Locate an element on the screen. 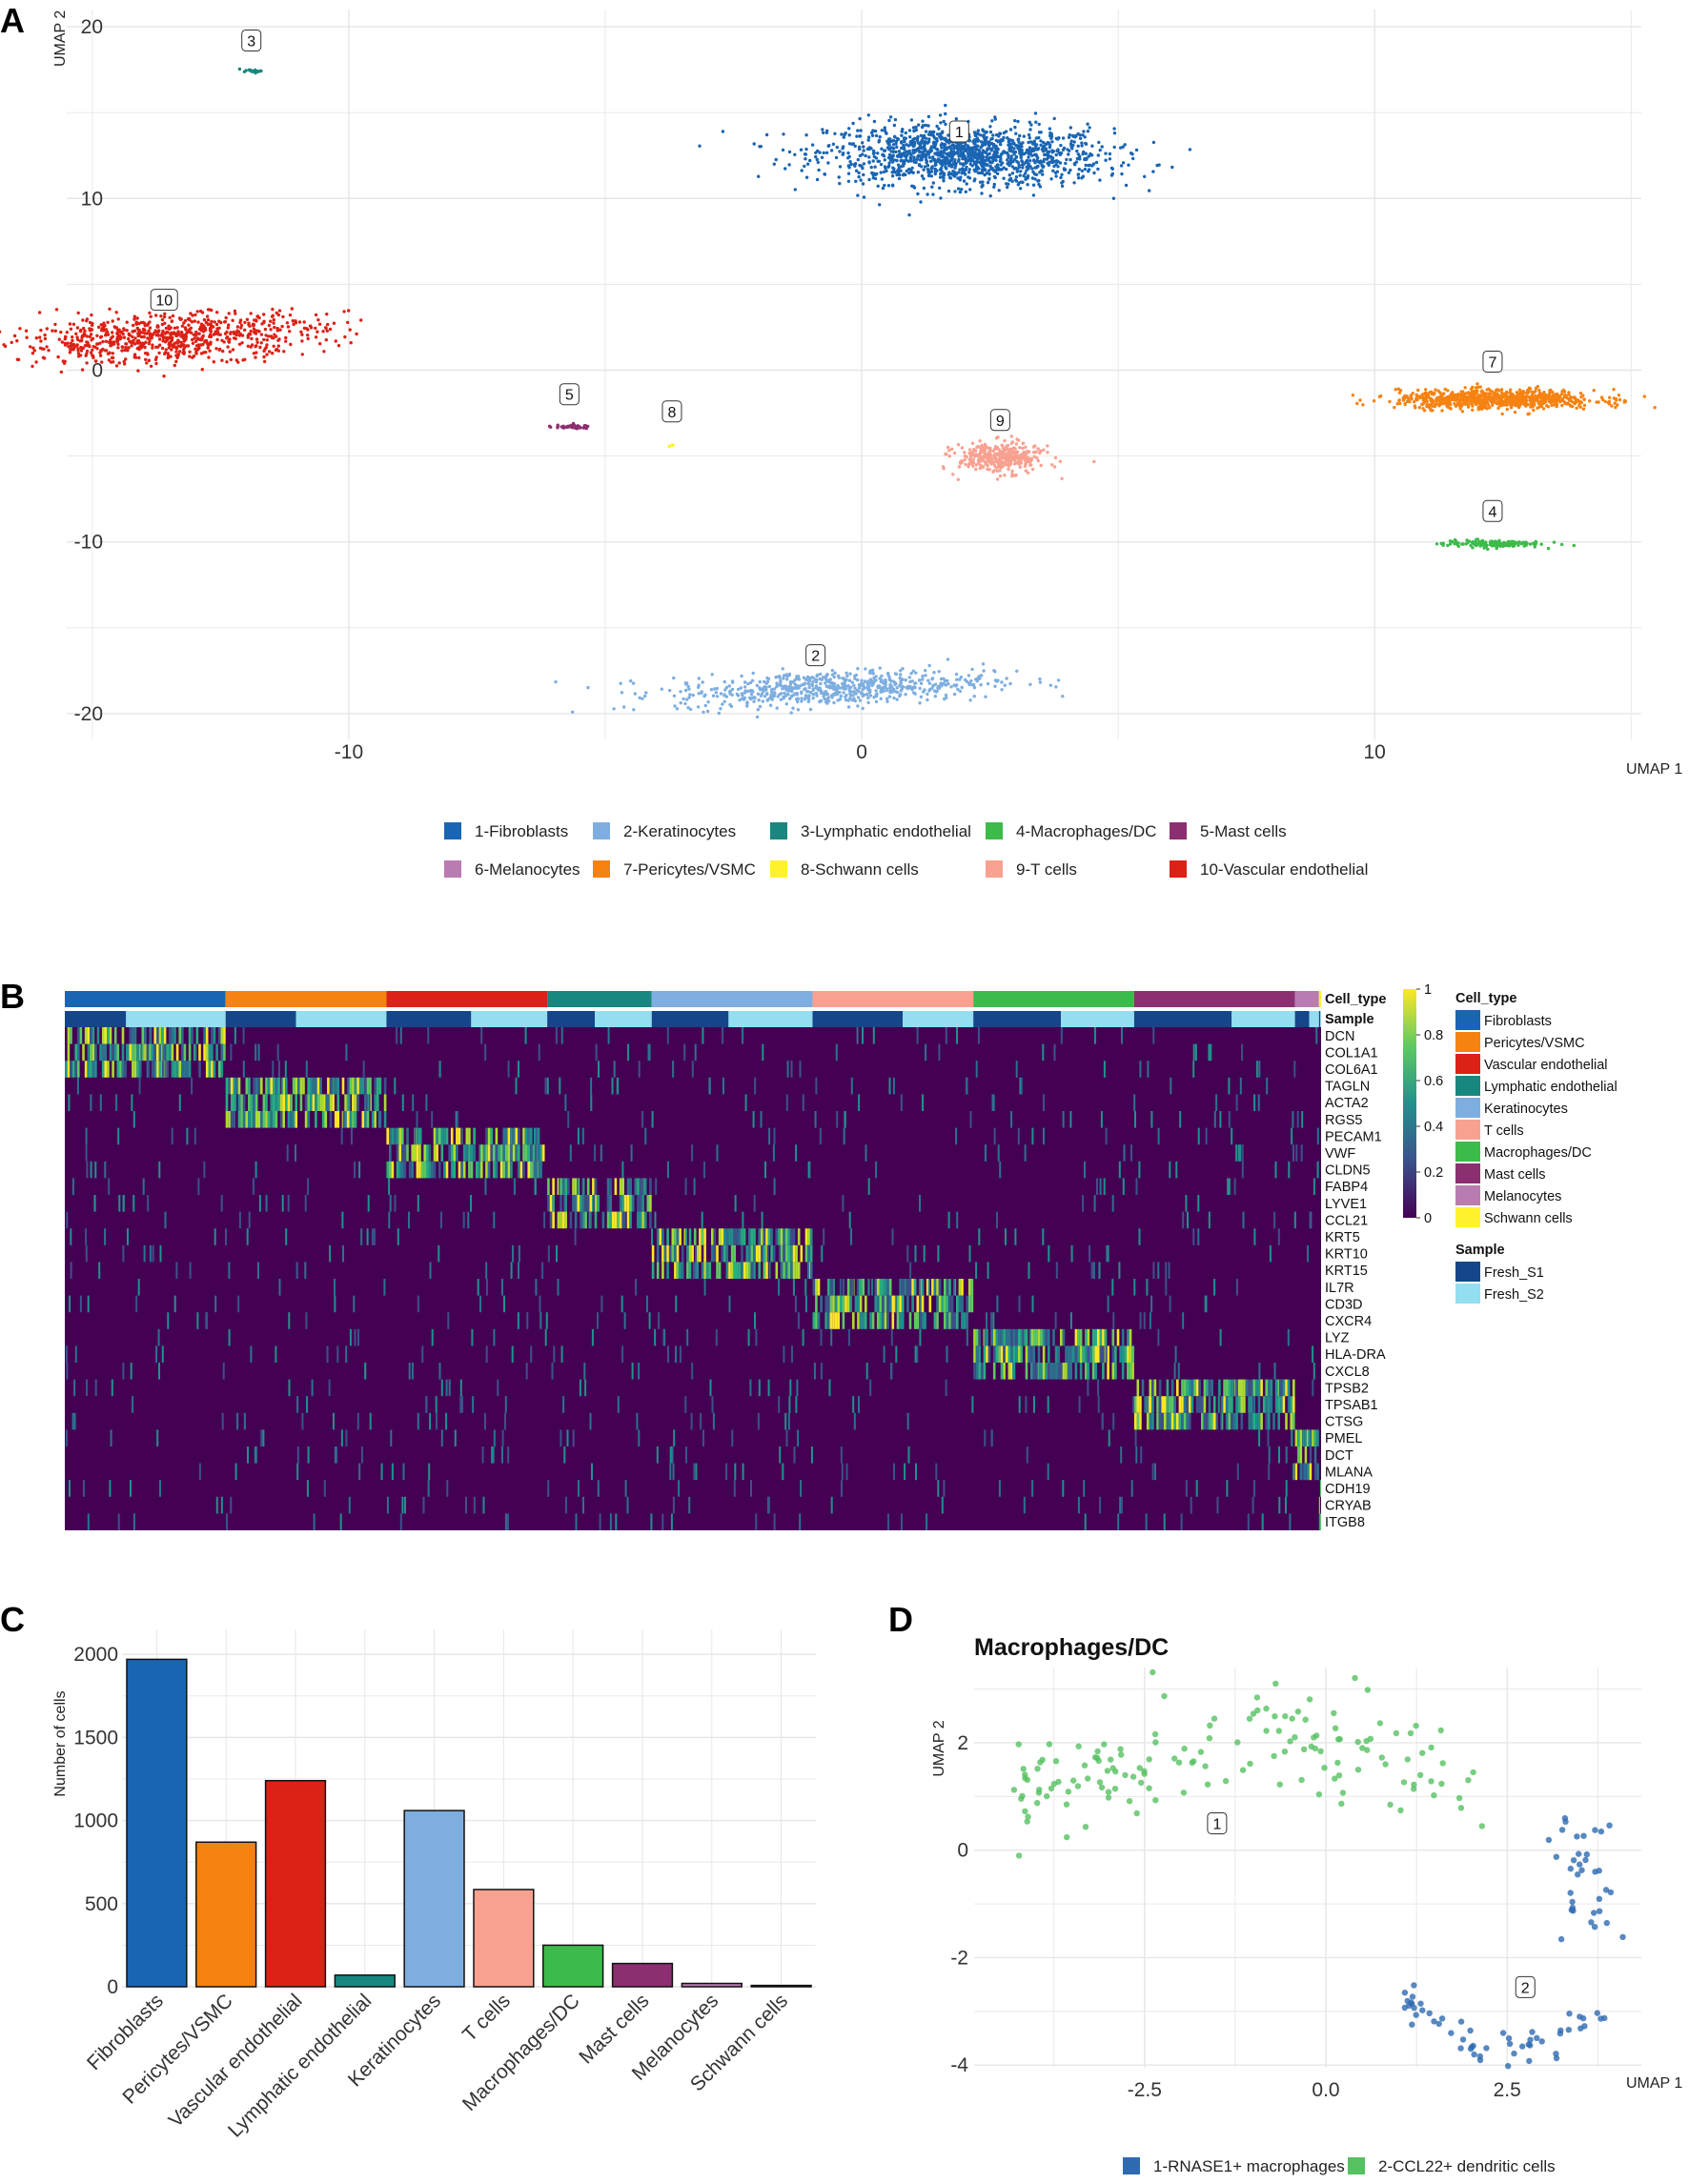 The width and height of the screenshot is (1689, 2184). x-tick: 0 is located at coordinates (861, 752).